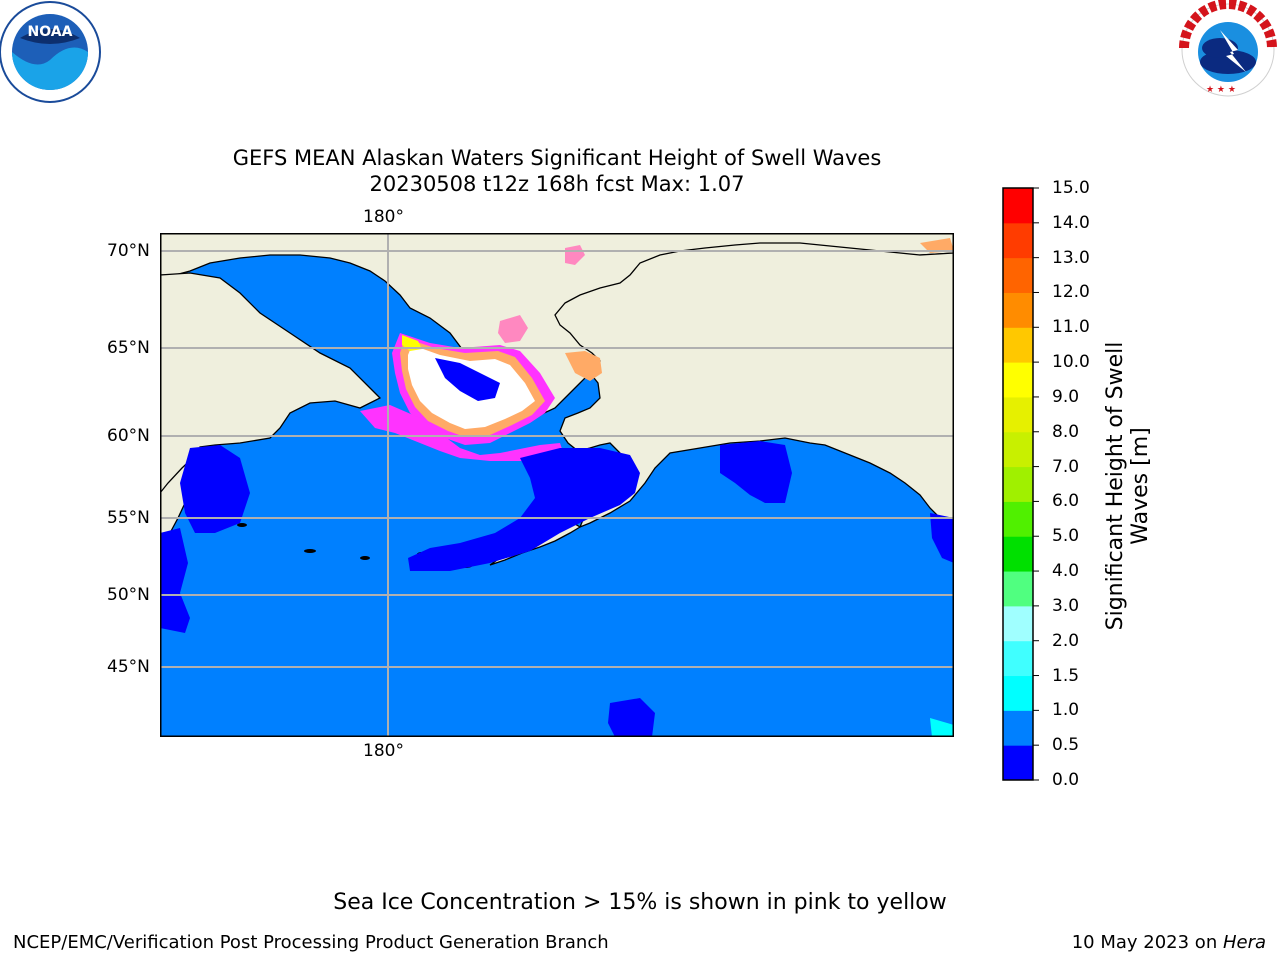  What do you see at coordinates (128, 436) in the screenshot?
I see `lat-label: 60°N` at bounding box center [128, 436].